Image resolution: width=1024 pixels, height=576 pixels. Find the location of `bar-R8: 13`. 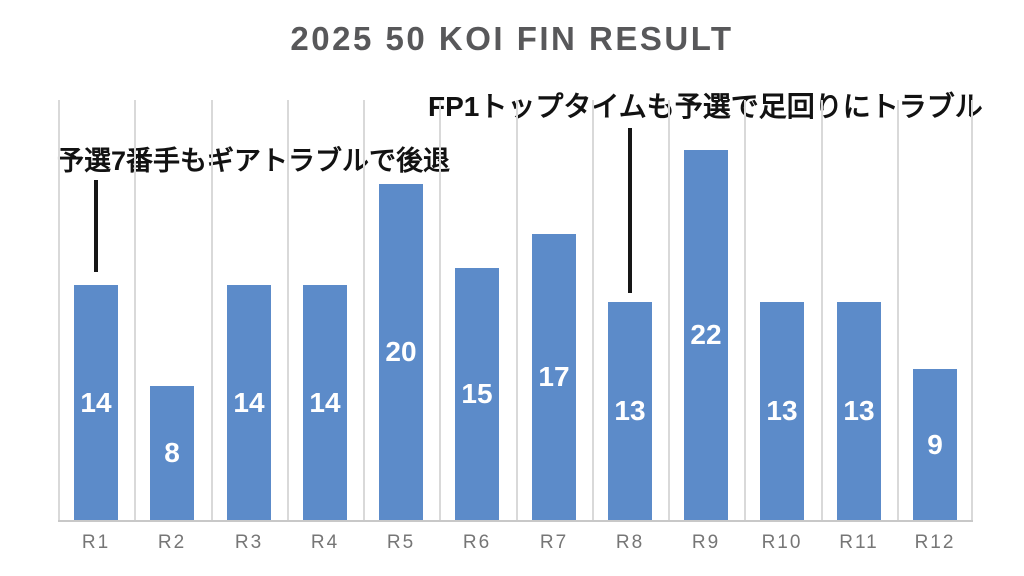

bar-R8: 13 is located at coordinates (630, 411).